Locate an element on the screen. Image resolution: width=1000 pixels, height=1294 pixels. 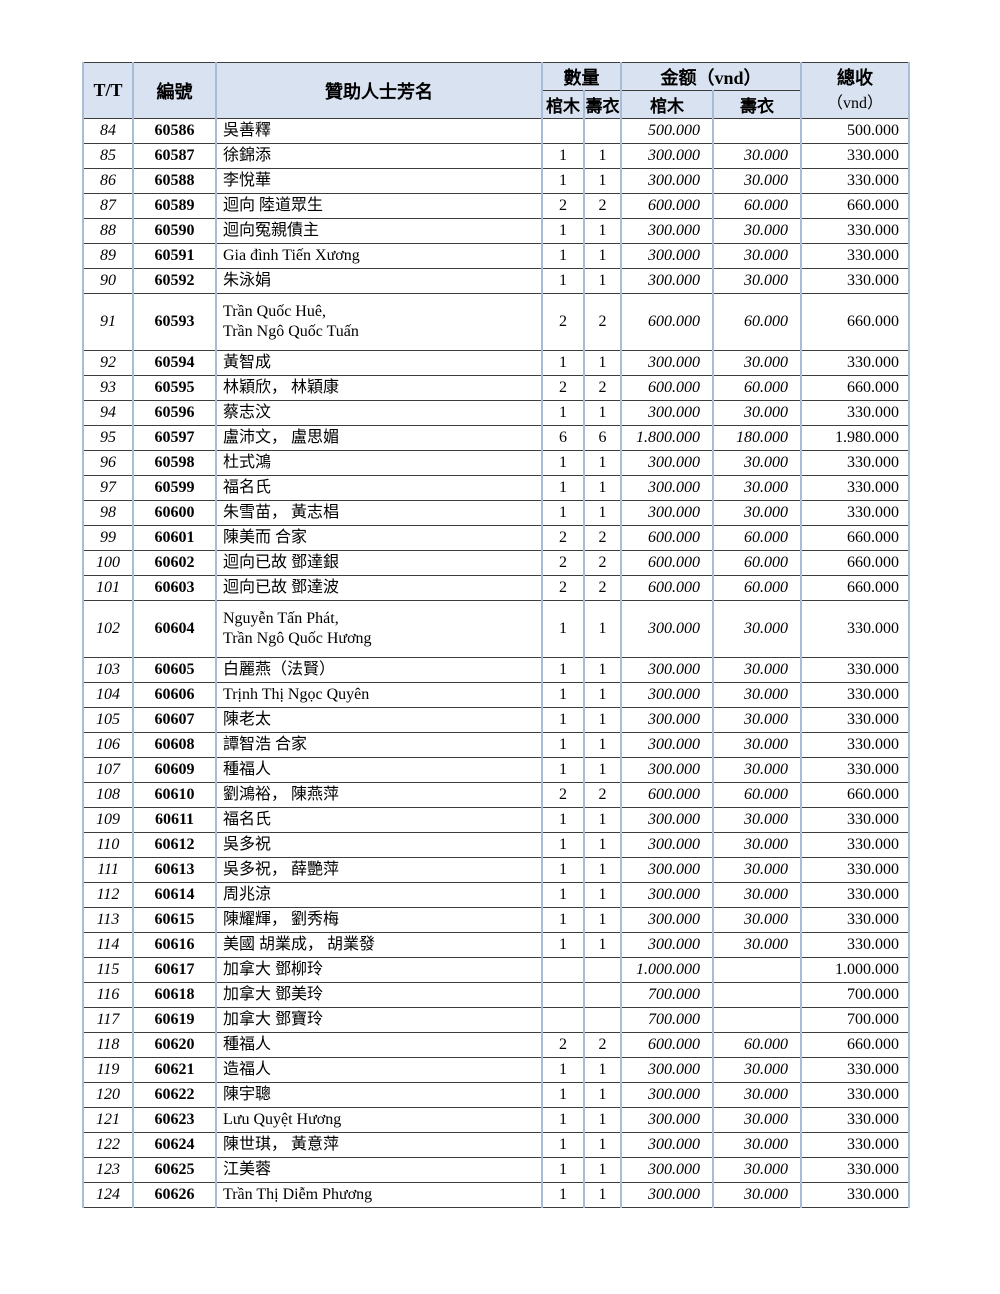
row-index: 85 is located at coordinates (108, 156).